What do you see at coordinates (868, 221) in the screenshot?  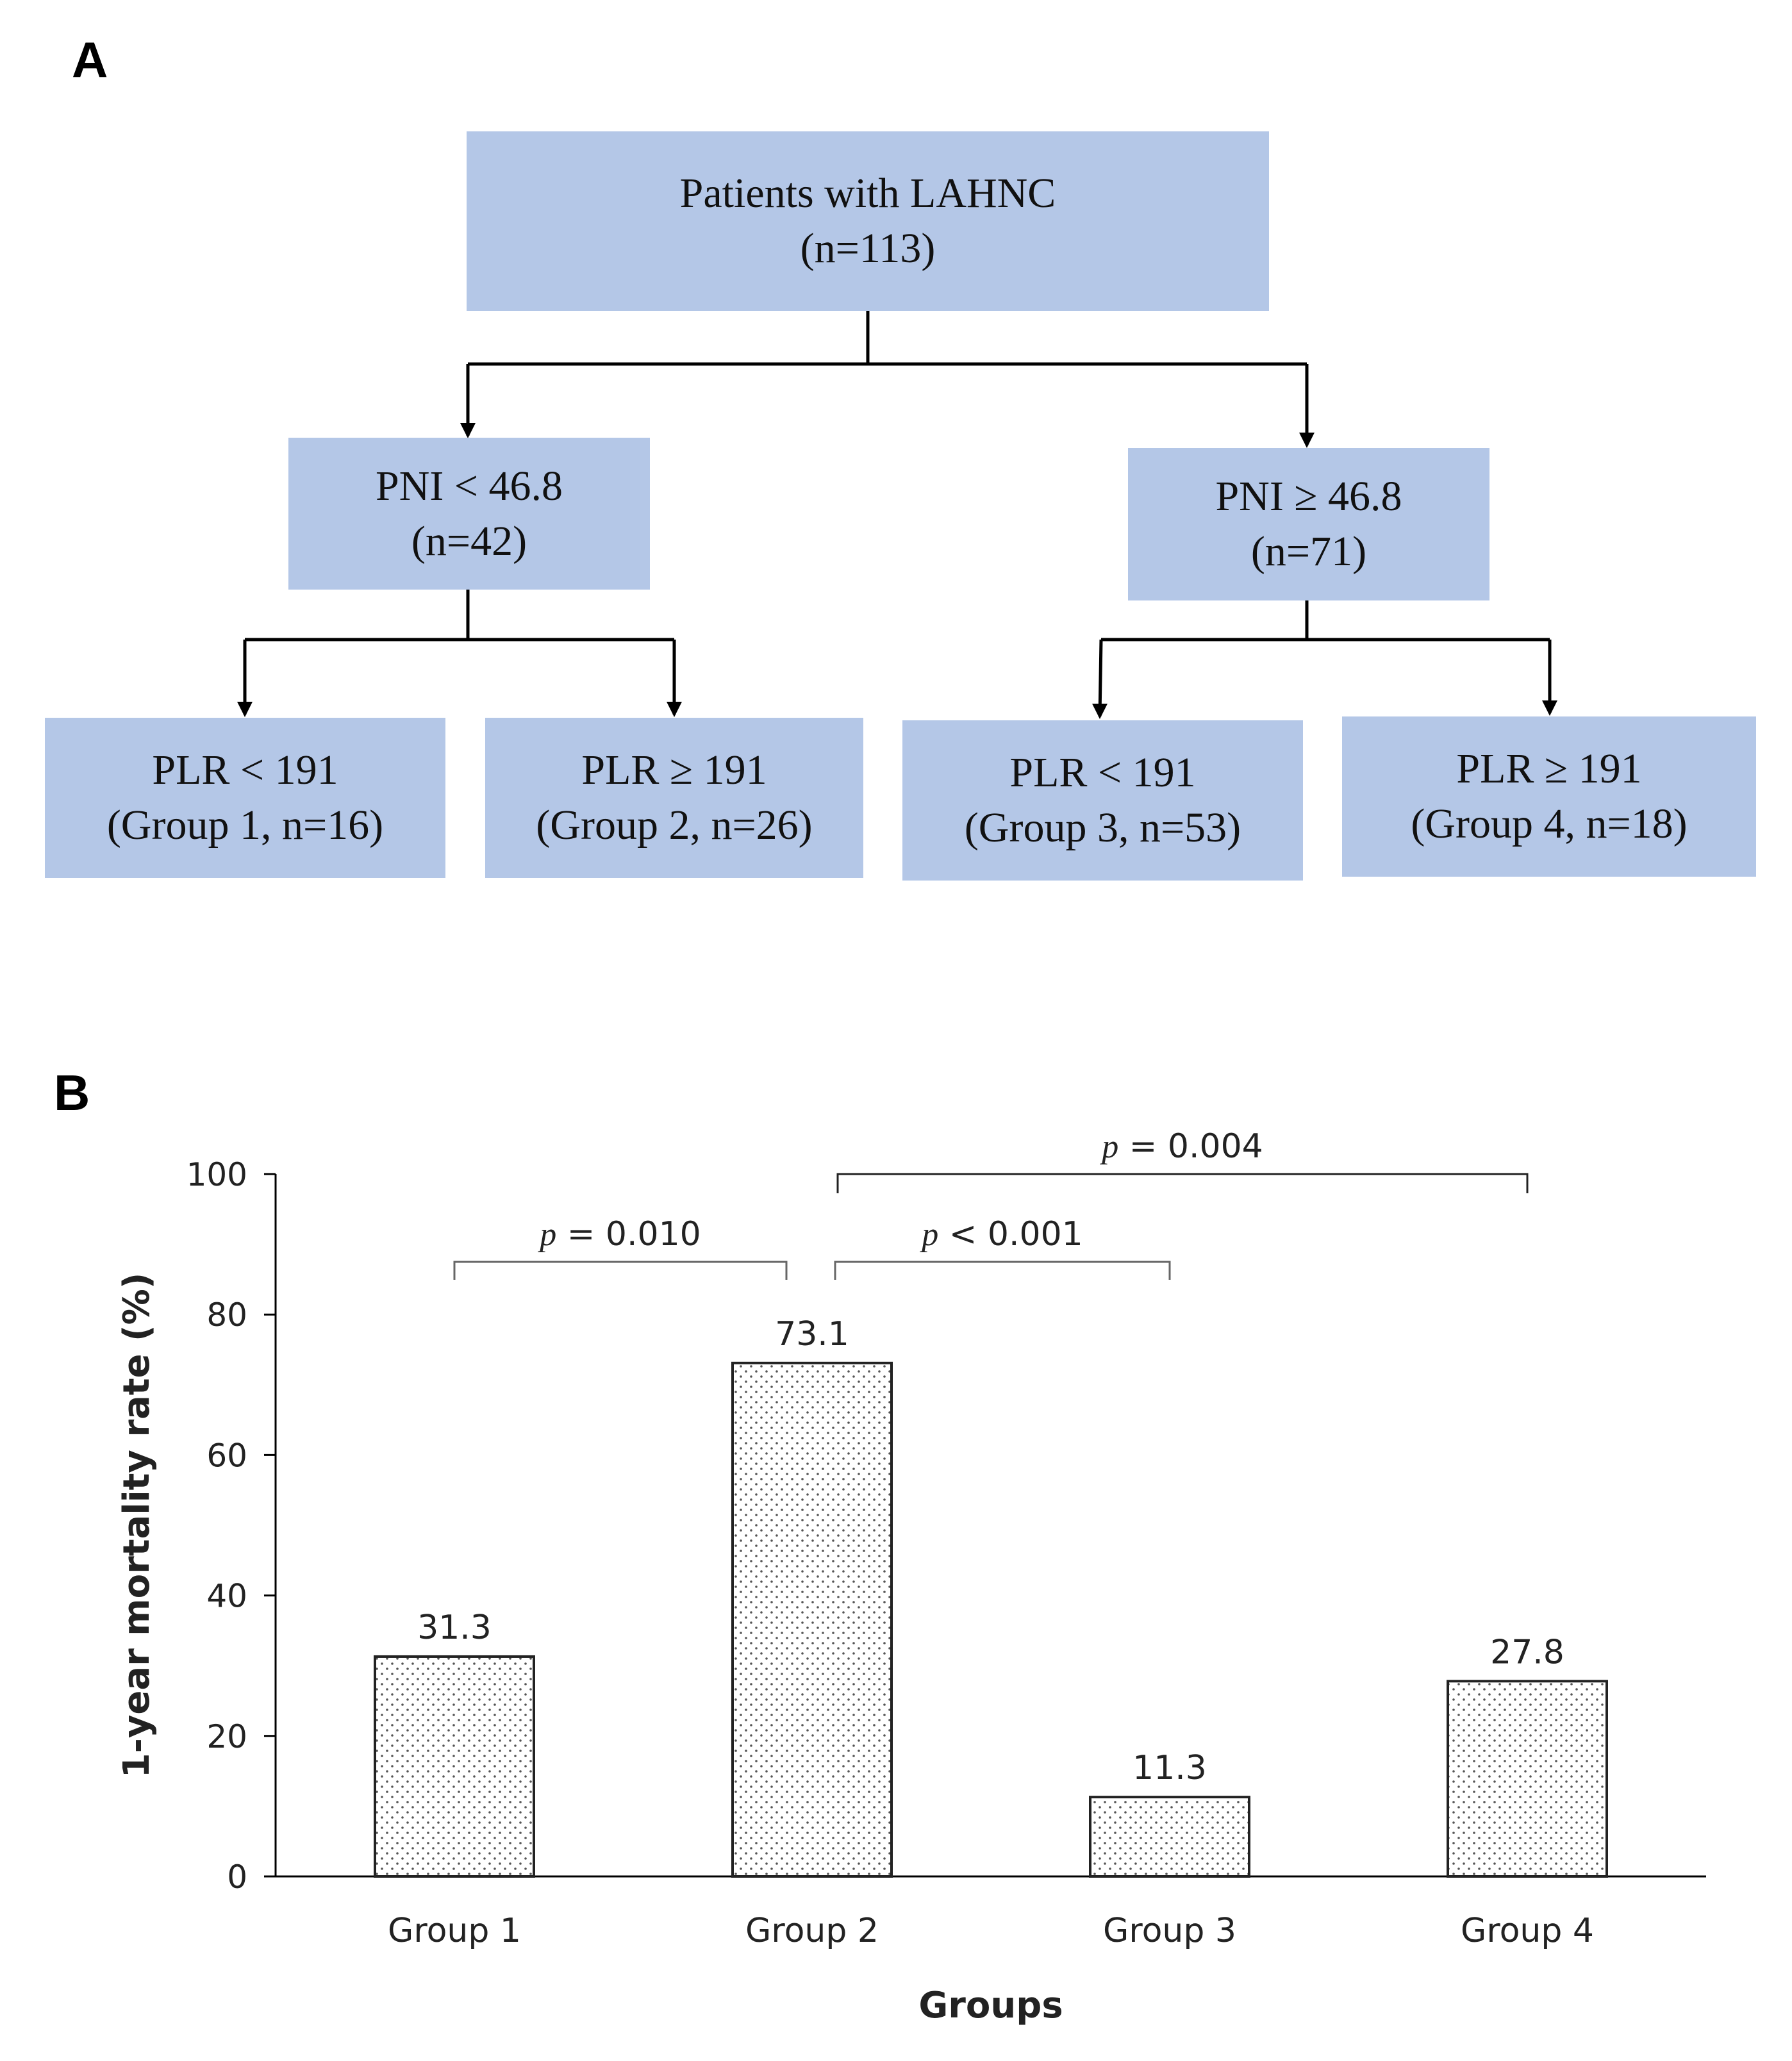 I see `root-box: Patients with LAHNC (n=113)` at bounding box center [868, 221].